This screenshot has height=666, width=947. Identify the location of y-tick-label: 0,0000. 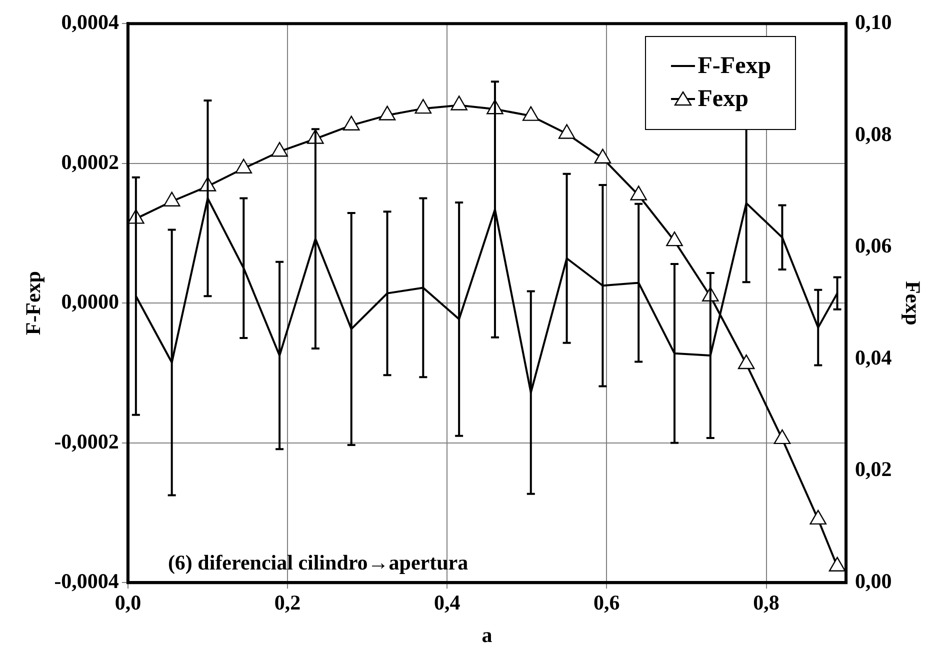
(90, 302).